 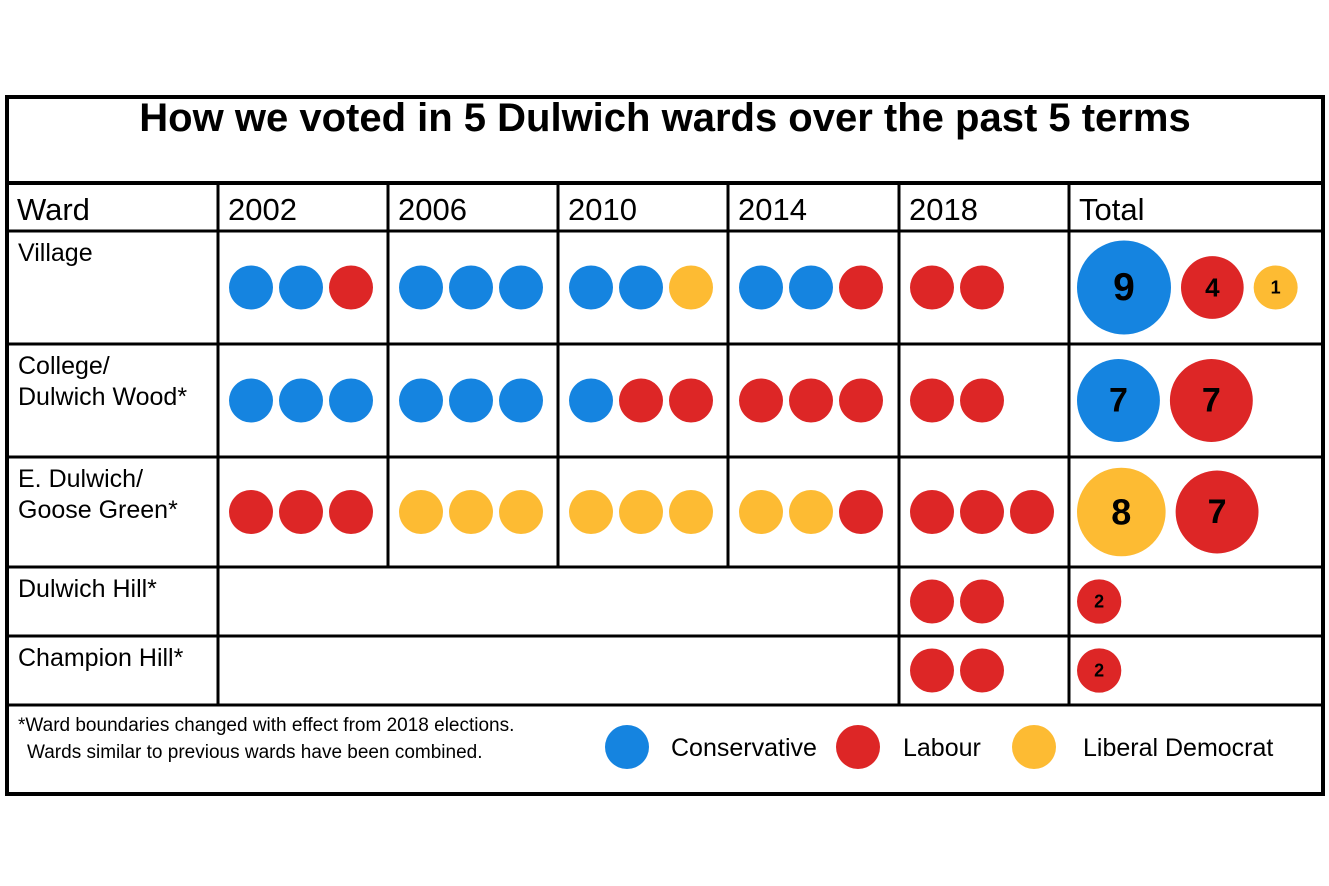 I want to click on total-count-label: 8, so click(x=1121, y=512).